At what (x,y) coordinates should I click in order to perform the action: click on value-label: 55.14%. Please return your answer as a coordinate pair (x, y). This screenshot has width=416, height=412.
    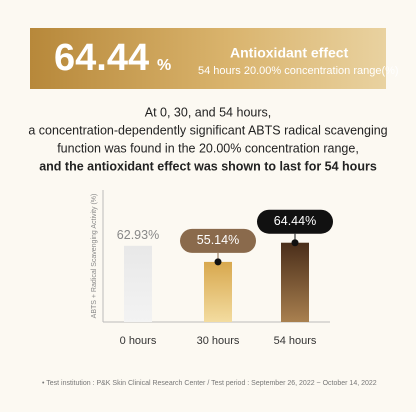
    Looking at the image, I should click on (218, 240).